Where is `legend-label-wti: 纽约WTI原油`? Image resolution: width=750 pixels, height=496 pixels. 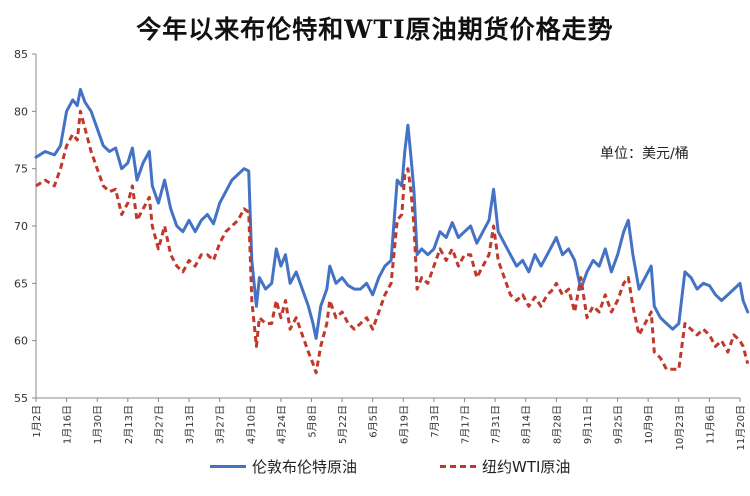 legend-label-wti: 纽约WTI原油 is located at coordinates (526, 467).